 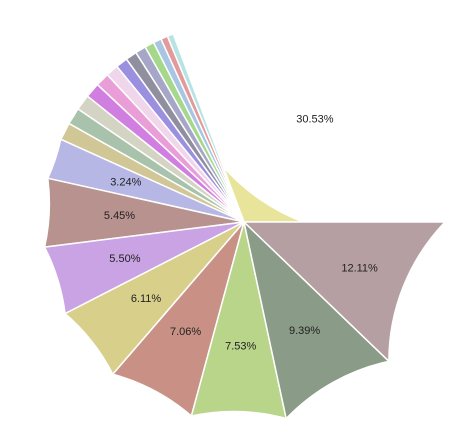 I want to click on pie-slice-label-21: 12.11%, so click(x=359, y=269).